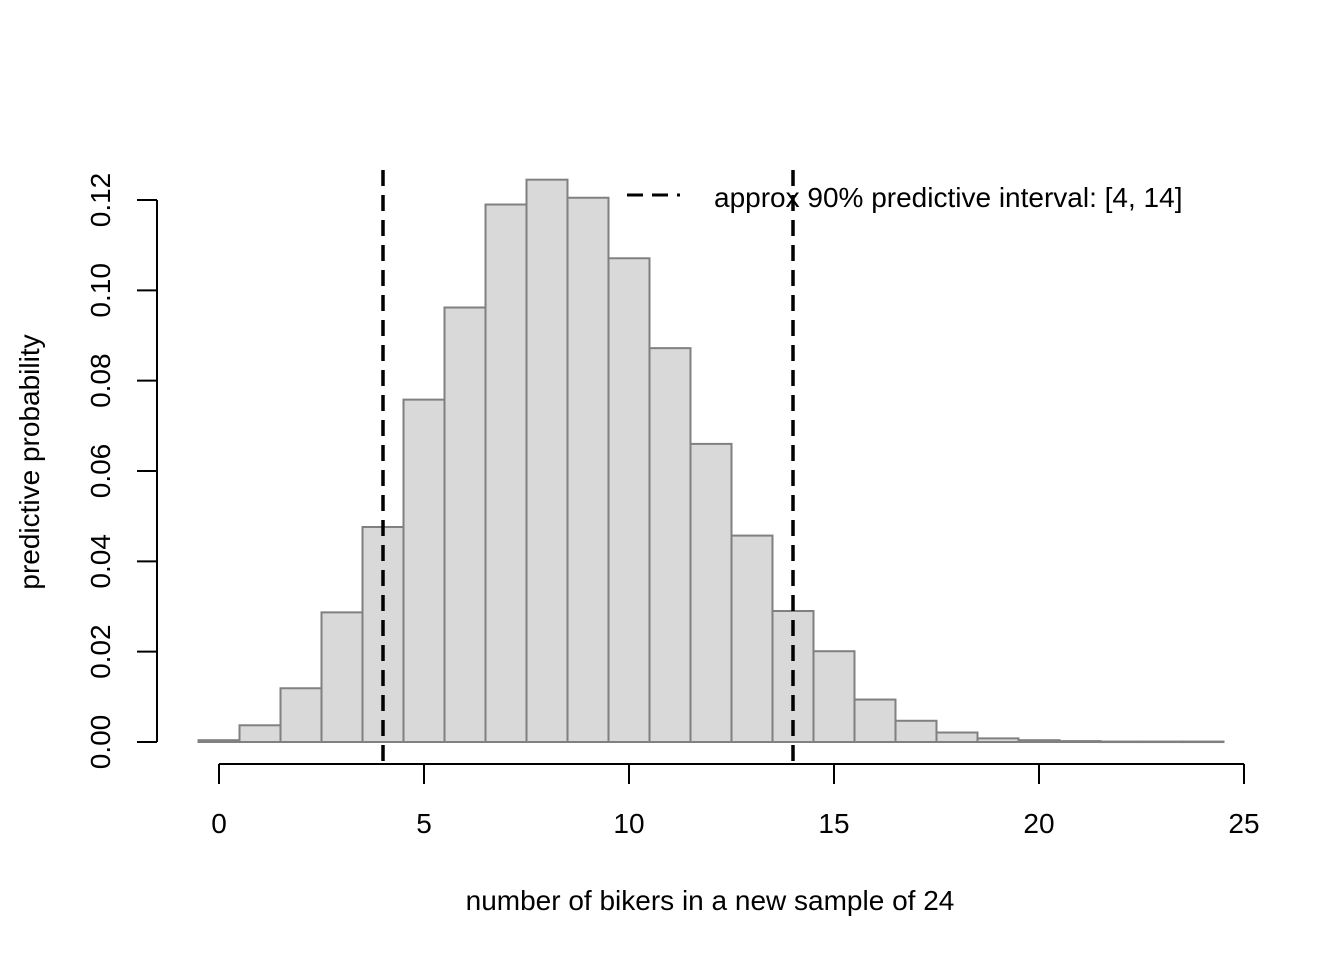  Describe the element at coordinates (100, 742) in the screenshot. I see `y-tick-label: 0.00` at that location.